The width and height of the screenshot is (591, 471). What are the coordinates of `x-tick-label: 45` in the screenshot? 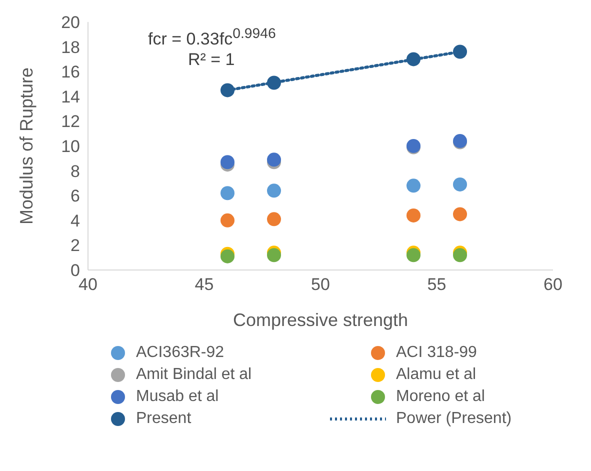 It's located at (204, 284).